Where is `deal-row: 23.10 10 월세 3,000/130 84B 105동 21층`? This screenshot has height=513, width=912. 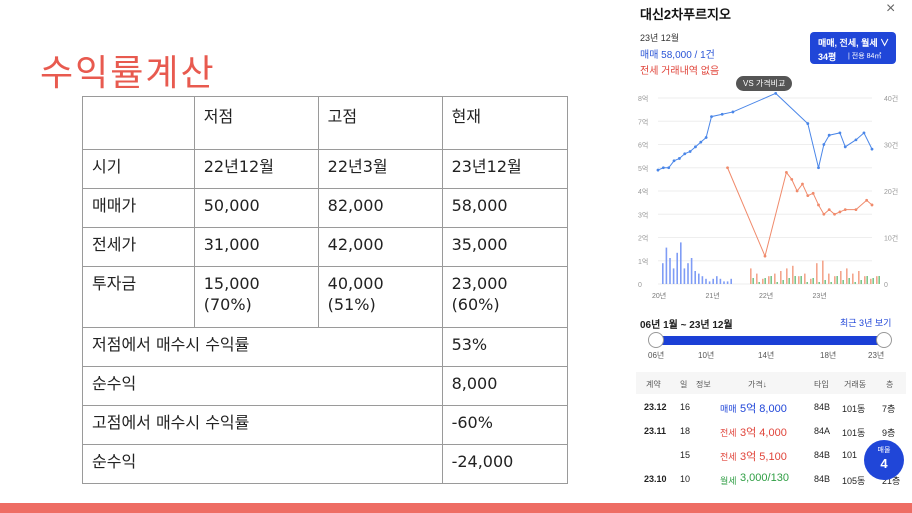
deal-row: 23.10 10 월세 3,000/130 84B 105동 21층 is located at coordinates (771, 478).